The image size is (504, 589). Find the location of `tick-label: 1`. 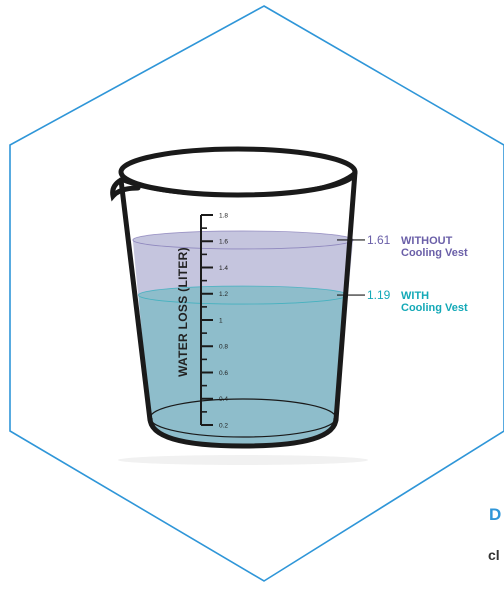

tick-label: 1 is located at coordinates (221, 320).